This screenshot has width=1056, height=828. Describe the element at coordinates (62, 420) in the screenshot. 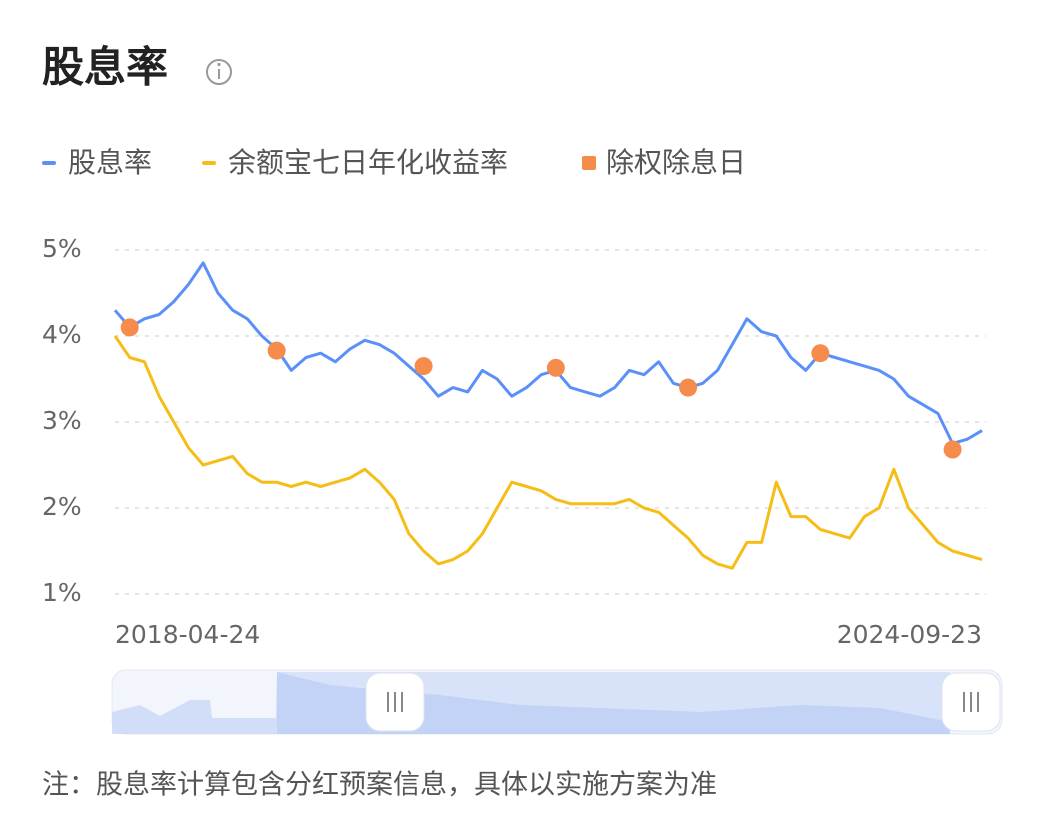

I see `y-tick-label: 3%` at that location.